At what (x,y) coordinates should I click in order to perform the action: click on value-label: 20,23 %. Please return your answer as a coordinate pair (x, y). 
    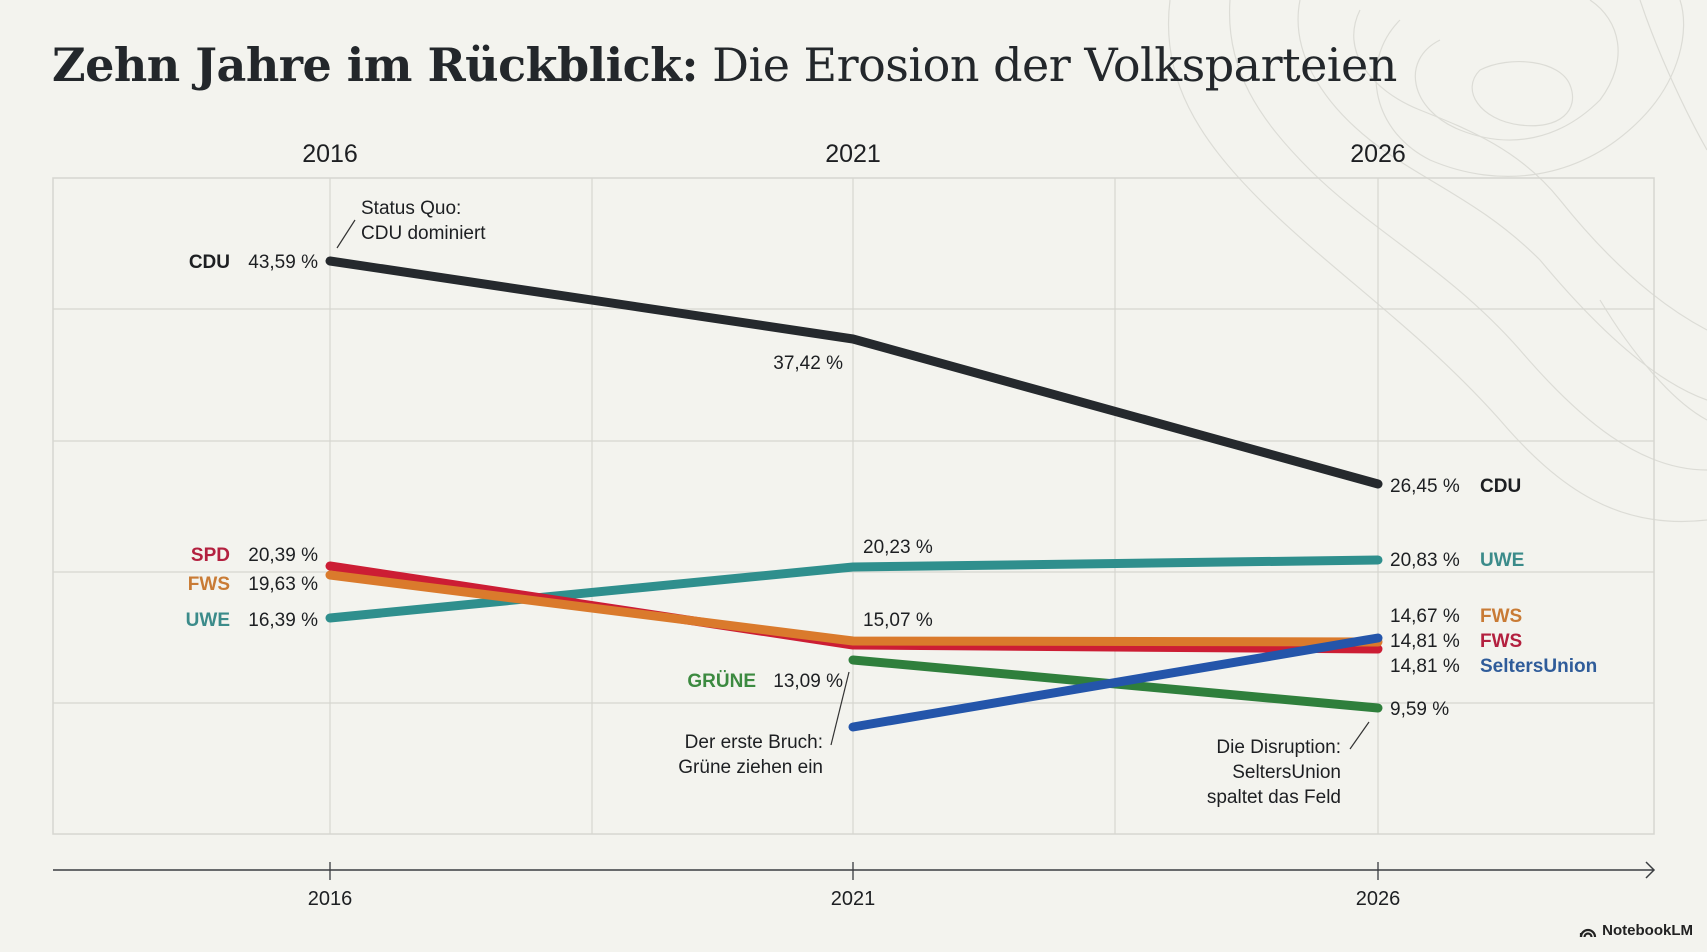
    Looking at the image, I should click on (898, 547).